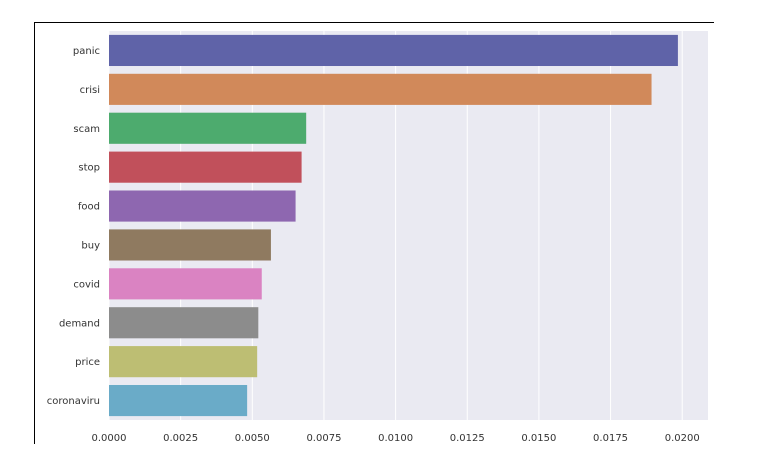 The image size is (765, 459). I want to click on x-tick-label-4: 0.0100, so click(395, 438).